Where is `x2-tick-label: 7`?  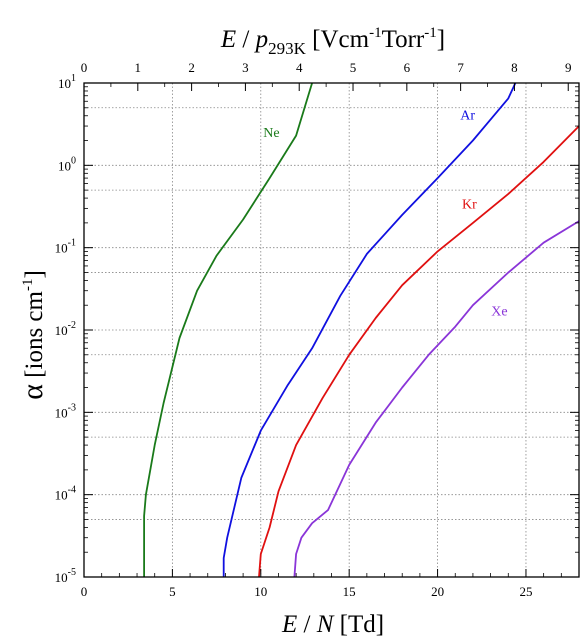
x2-tick-label: 7 is located at coordinates (460, 67).